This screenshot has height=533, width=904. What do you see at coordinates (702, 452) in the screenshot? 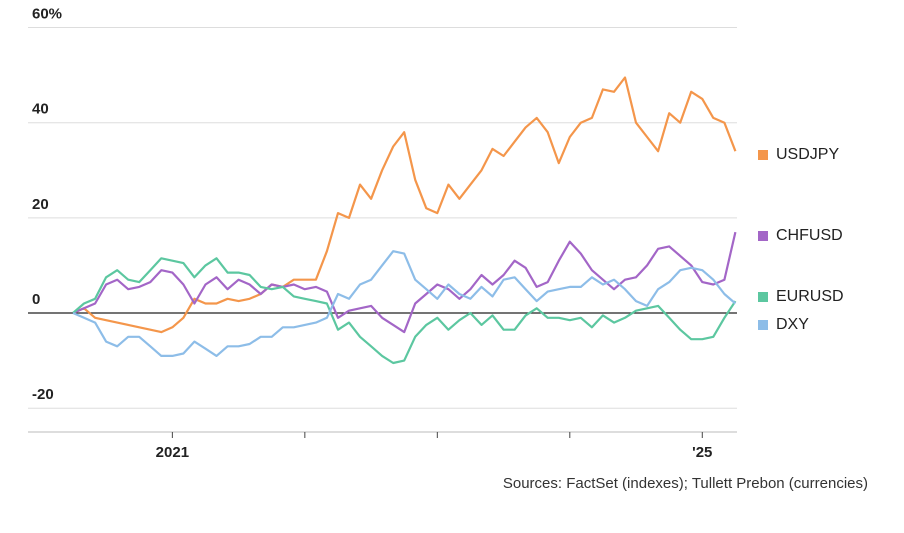
I see `x-tick-label: '25` at bounding box center [702, 452].